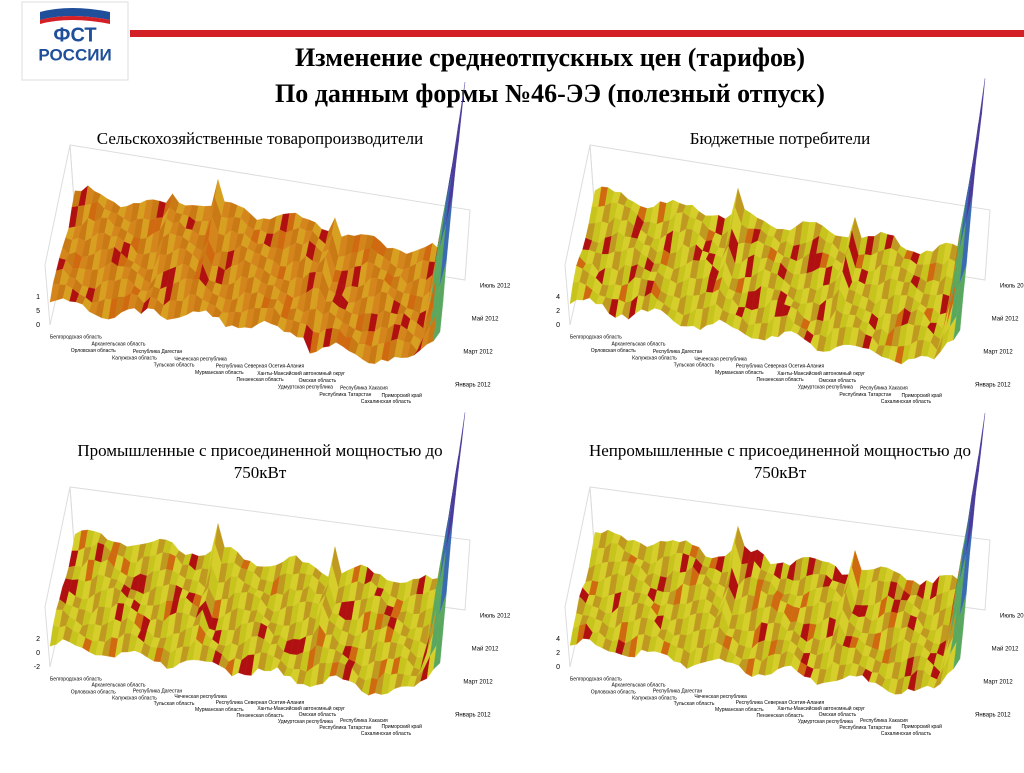 This screenshot has height=773, width=1024. I want to click on slide-title: По данным формы №46-ЭЭ (полезный отпуск), so click(550, 93).